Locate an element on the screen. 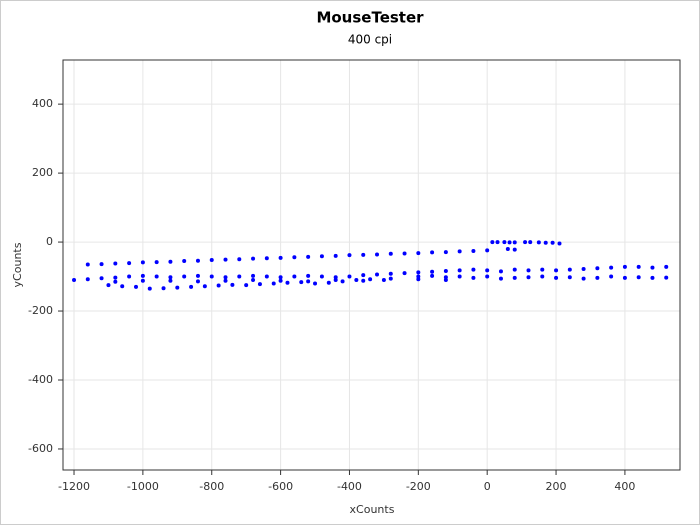 This screenshot has width=700, height=525. y-tick-label: -400 is located at coordinates (40, 379).